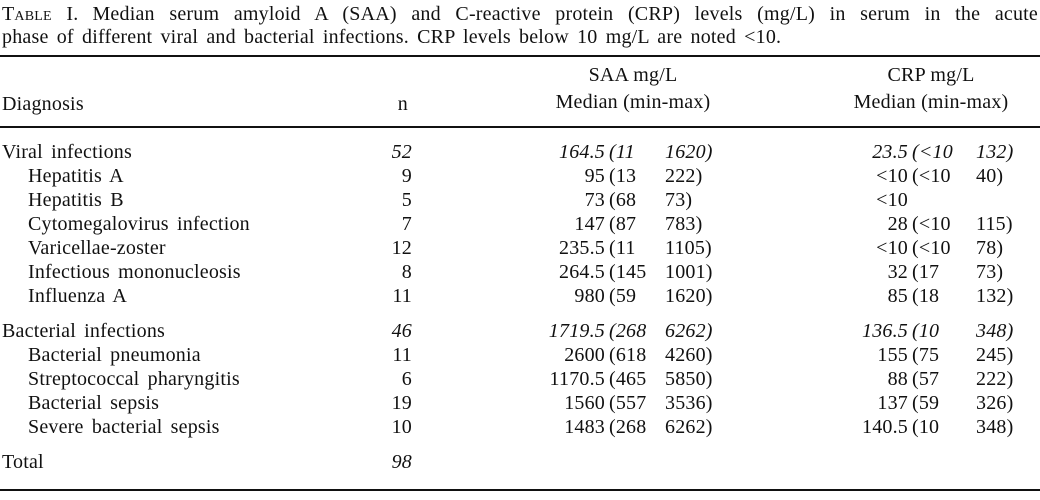  What do you see at coordinates (623, 176) in the screenshot?
I see `saa-min: (13` at bounding box center [623, 176].